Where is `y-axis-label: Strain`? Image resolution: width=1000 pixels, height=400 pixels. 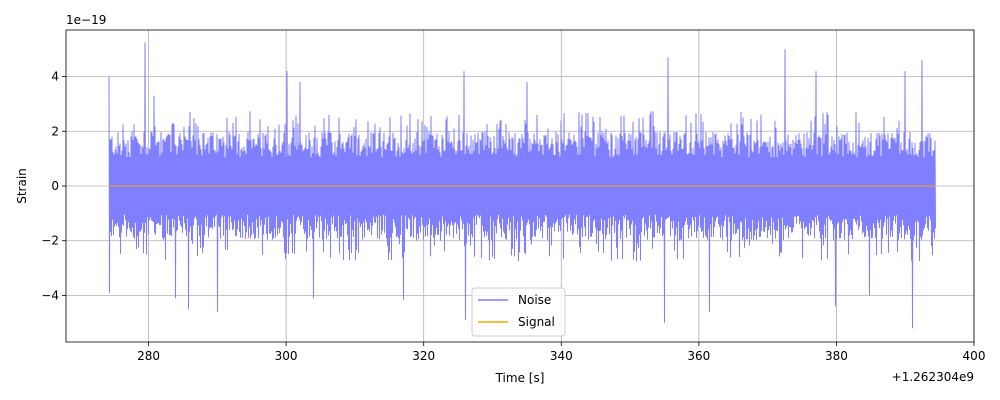
y-axis-label: Strain is located at coordinates (22, 186).